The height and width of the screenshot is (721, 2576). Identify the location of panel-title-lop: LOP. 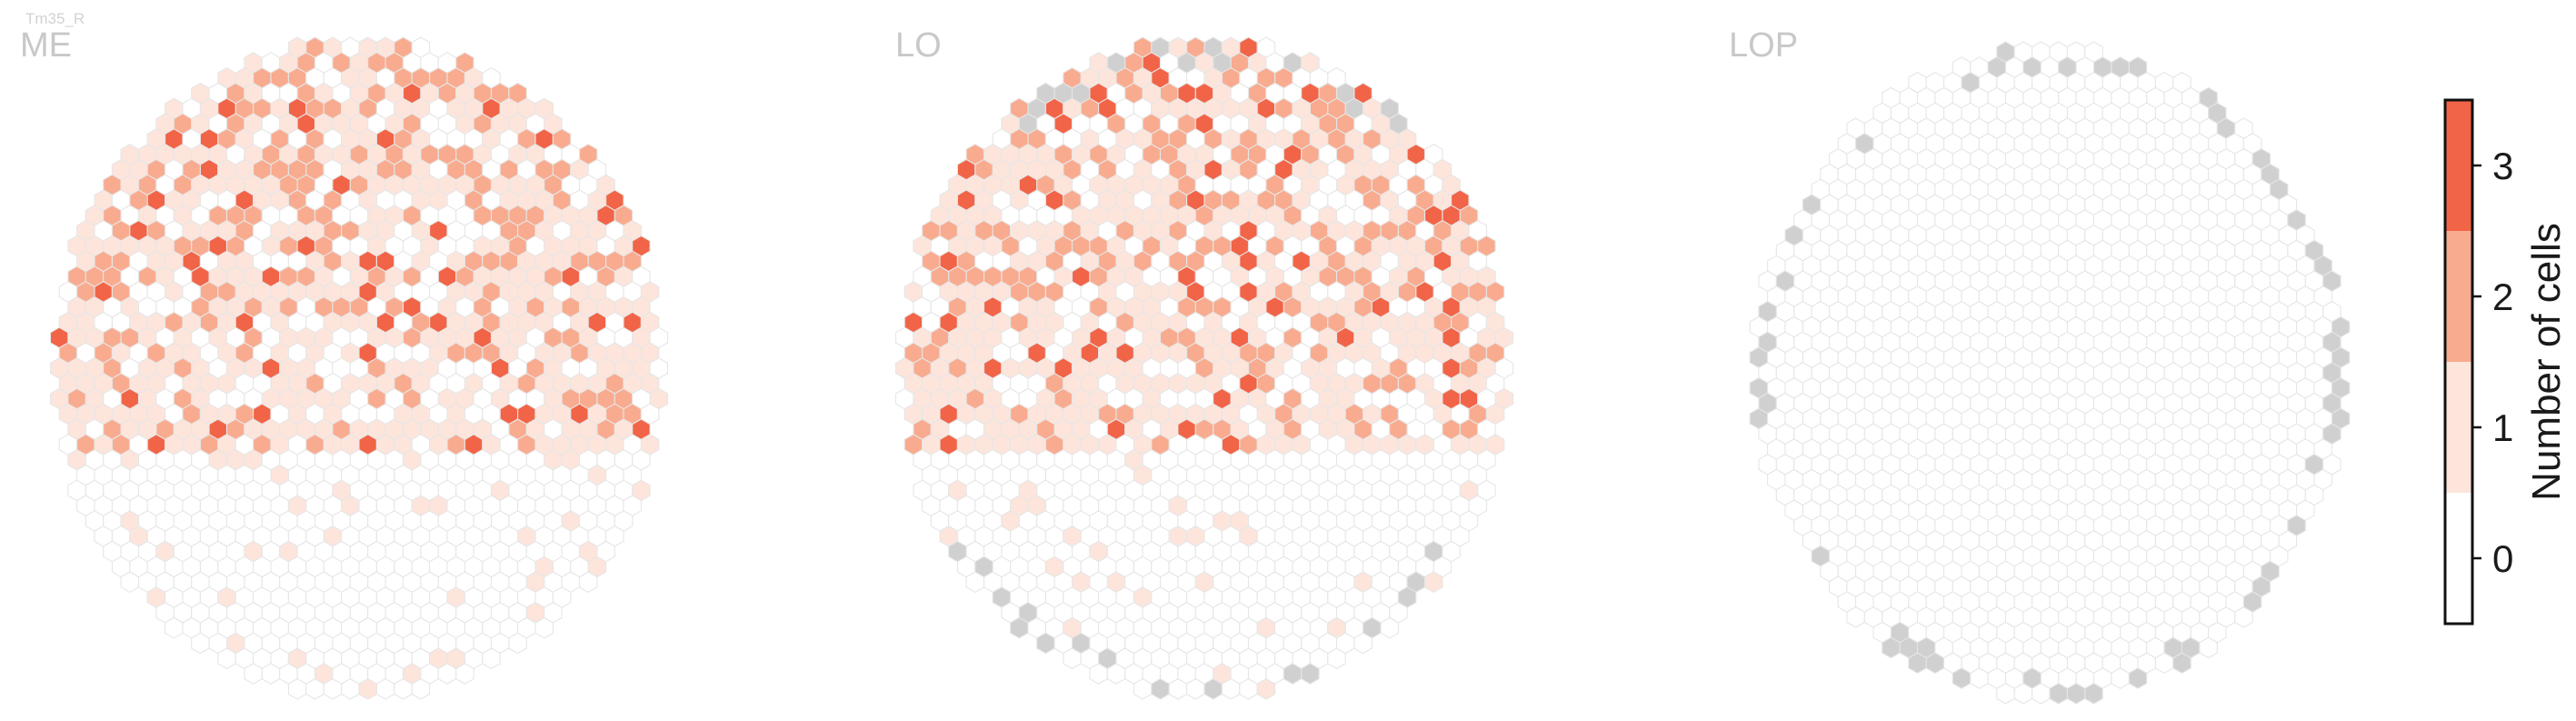
(1763, 45).